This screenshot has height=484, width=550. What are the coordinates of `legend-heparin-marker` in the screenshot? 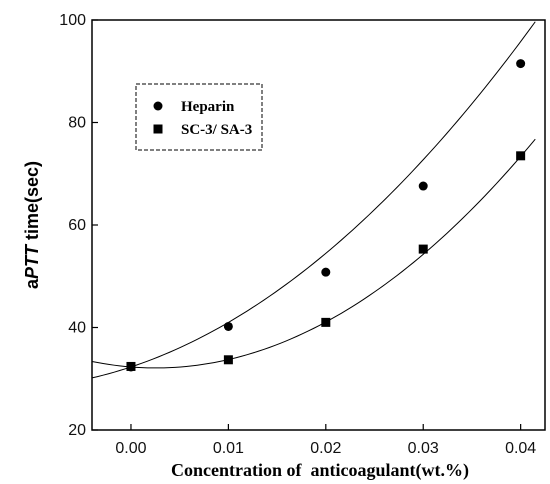 It's located at (158, 106).